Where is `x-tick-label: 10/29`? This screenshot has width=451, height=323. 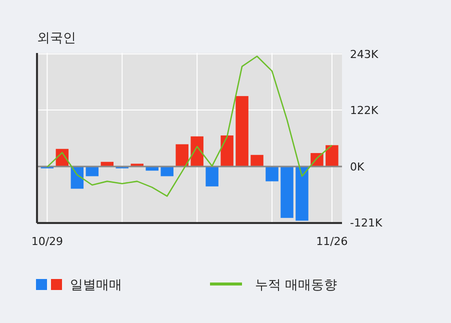
x-tick-label: 10/29 is located at coordinates (47, 241).